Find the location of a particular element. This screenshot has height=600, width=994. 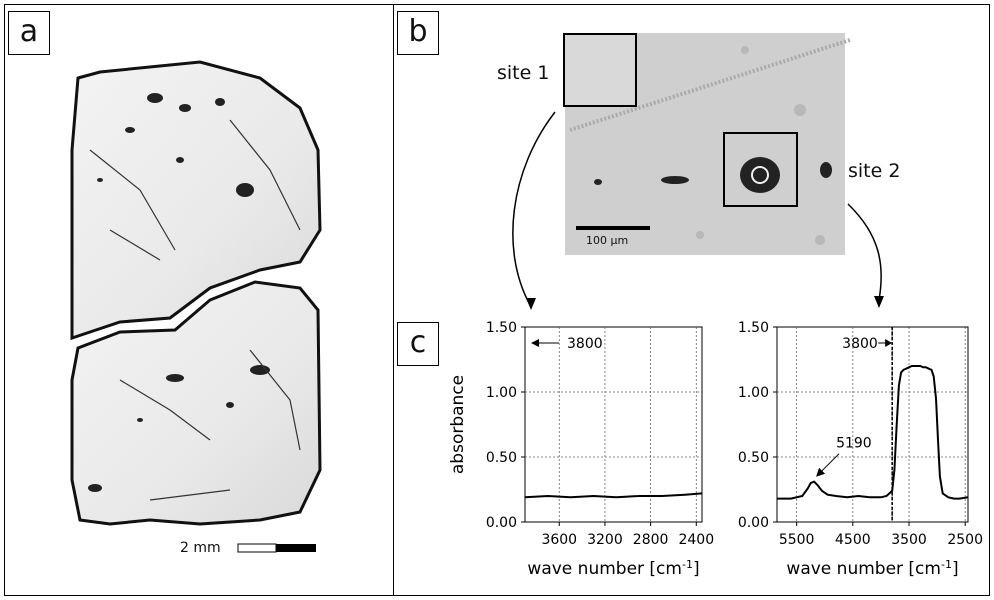

annotation-dashed-box is located at coordinates (930, 424).